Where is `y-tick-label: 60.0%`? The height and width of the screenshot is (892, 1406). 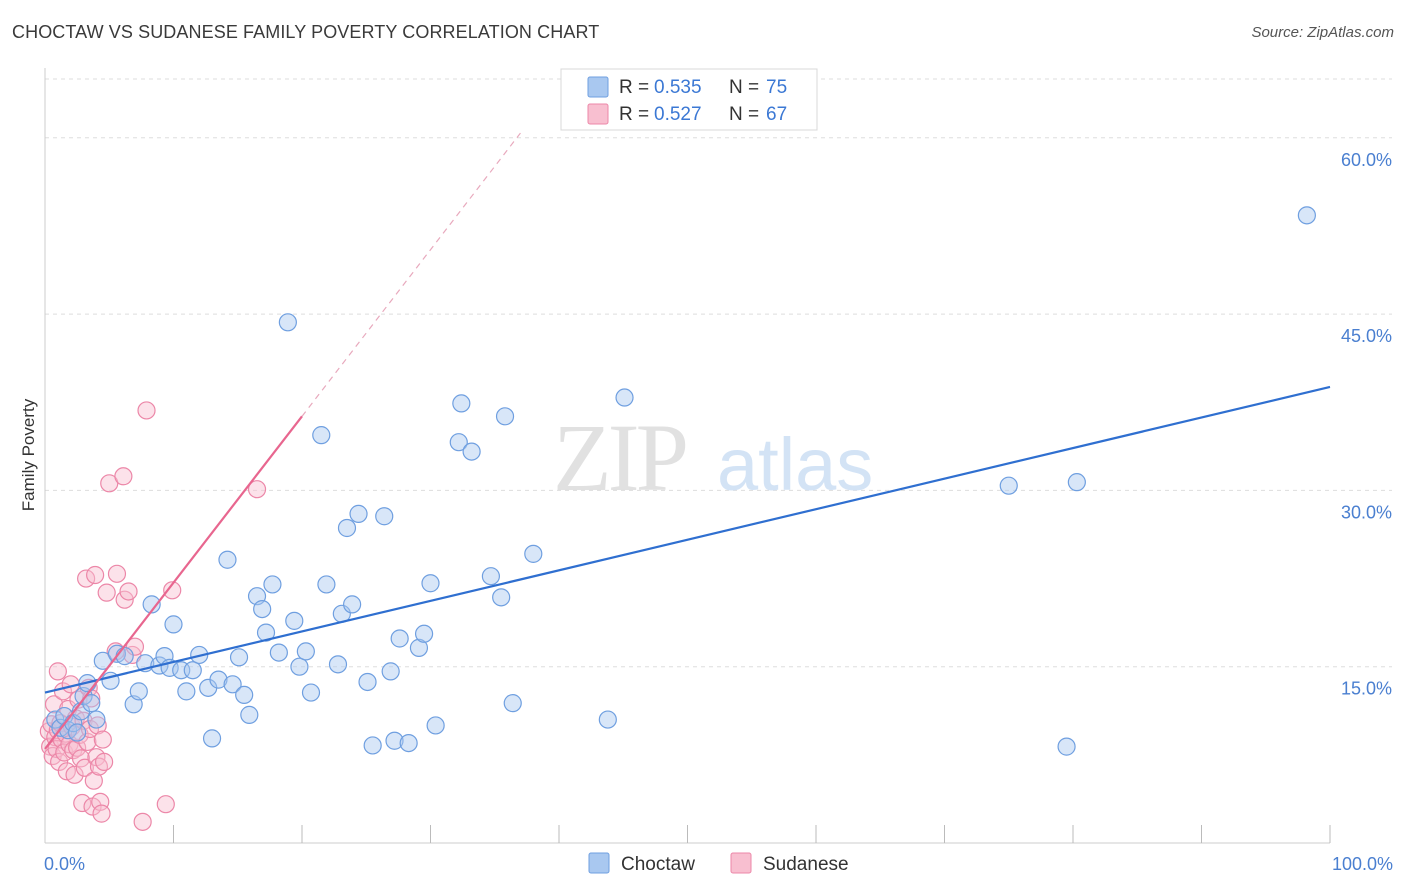 y-tick-label: 60.0% is located at coordinates (1366, 160).